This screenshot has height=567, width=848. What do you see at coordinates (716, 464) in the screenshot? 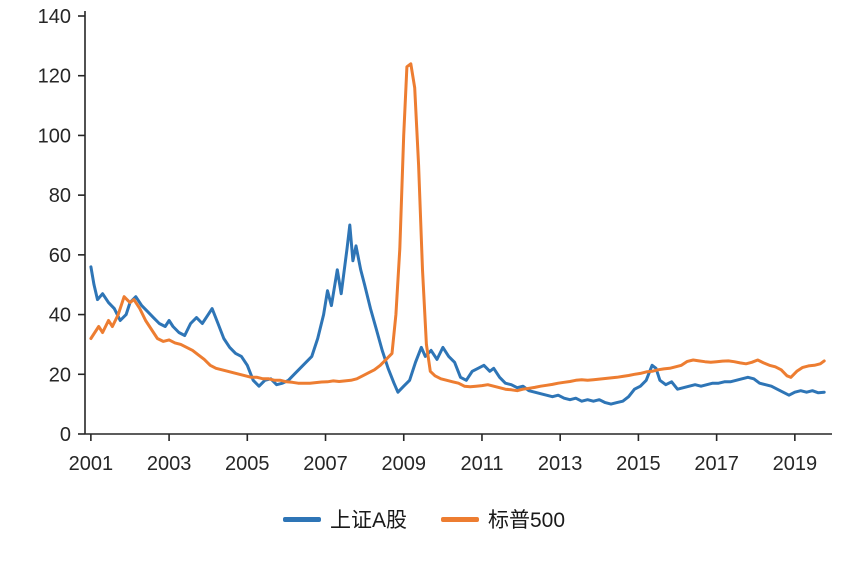
I see `svg-text: 2017` at bounding box center [716, 464].